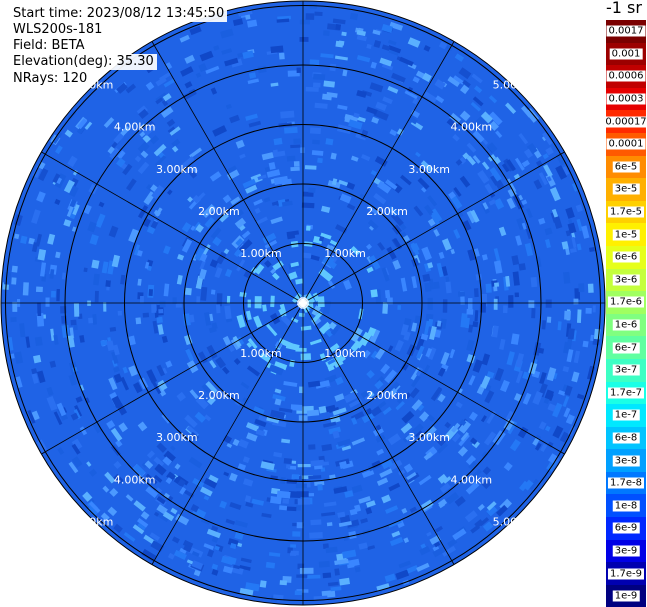 This screenshot has width=647, height=607. Describe the element at coordinates (626, 573) in the screenshot. I see `colorbar-bin: 1.7e-9` at that location.